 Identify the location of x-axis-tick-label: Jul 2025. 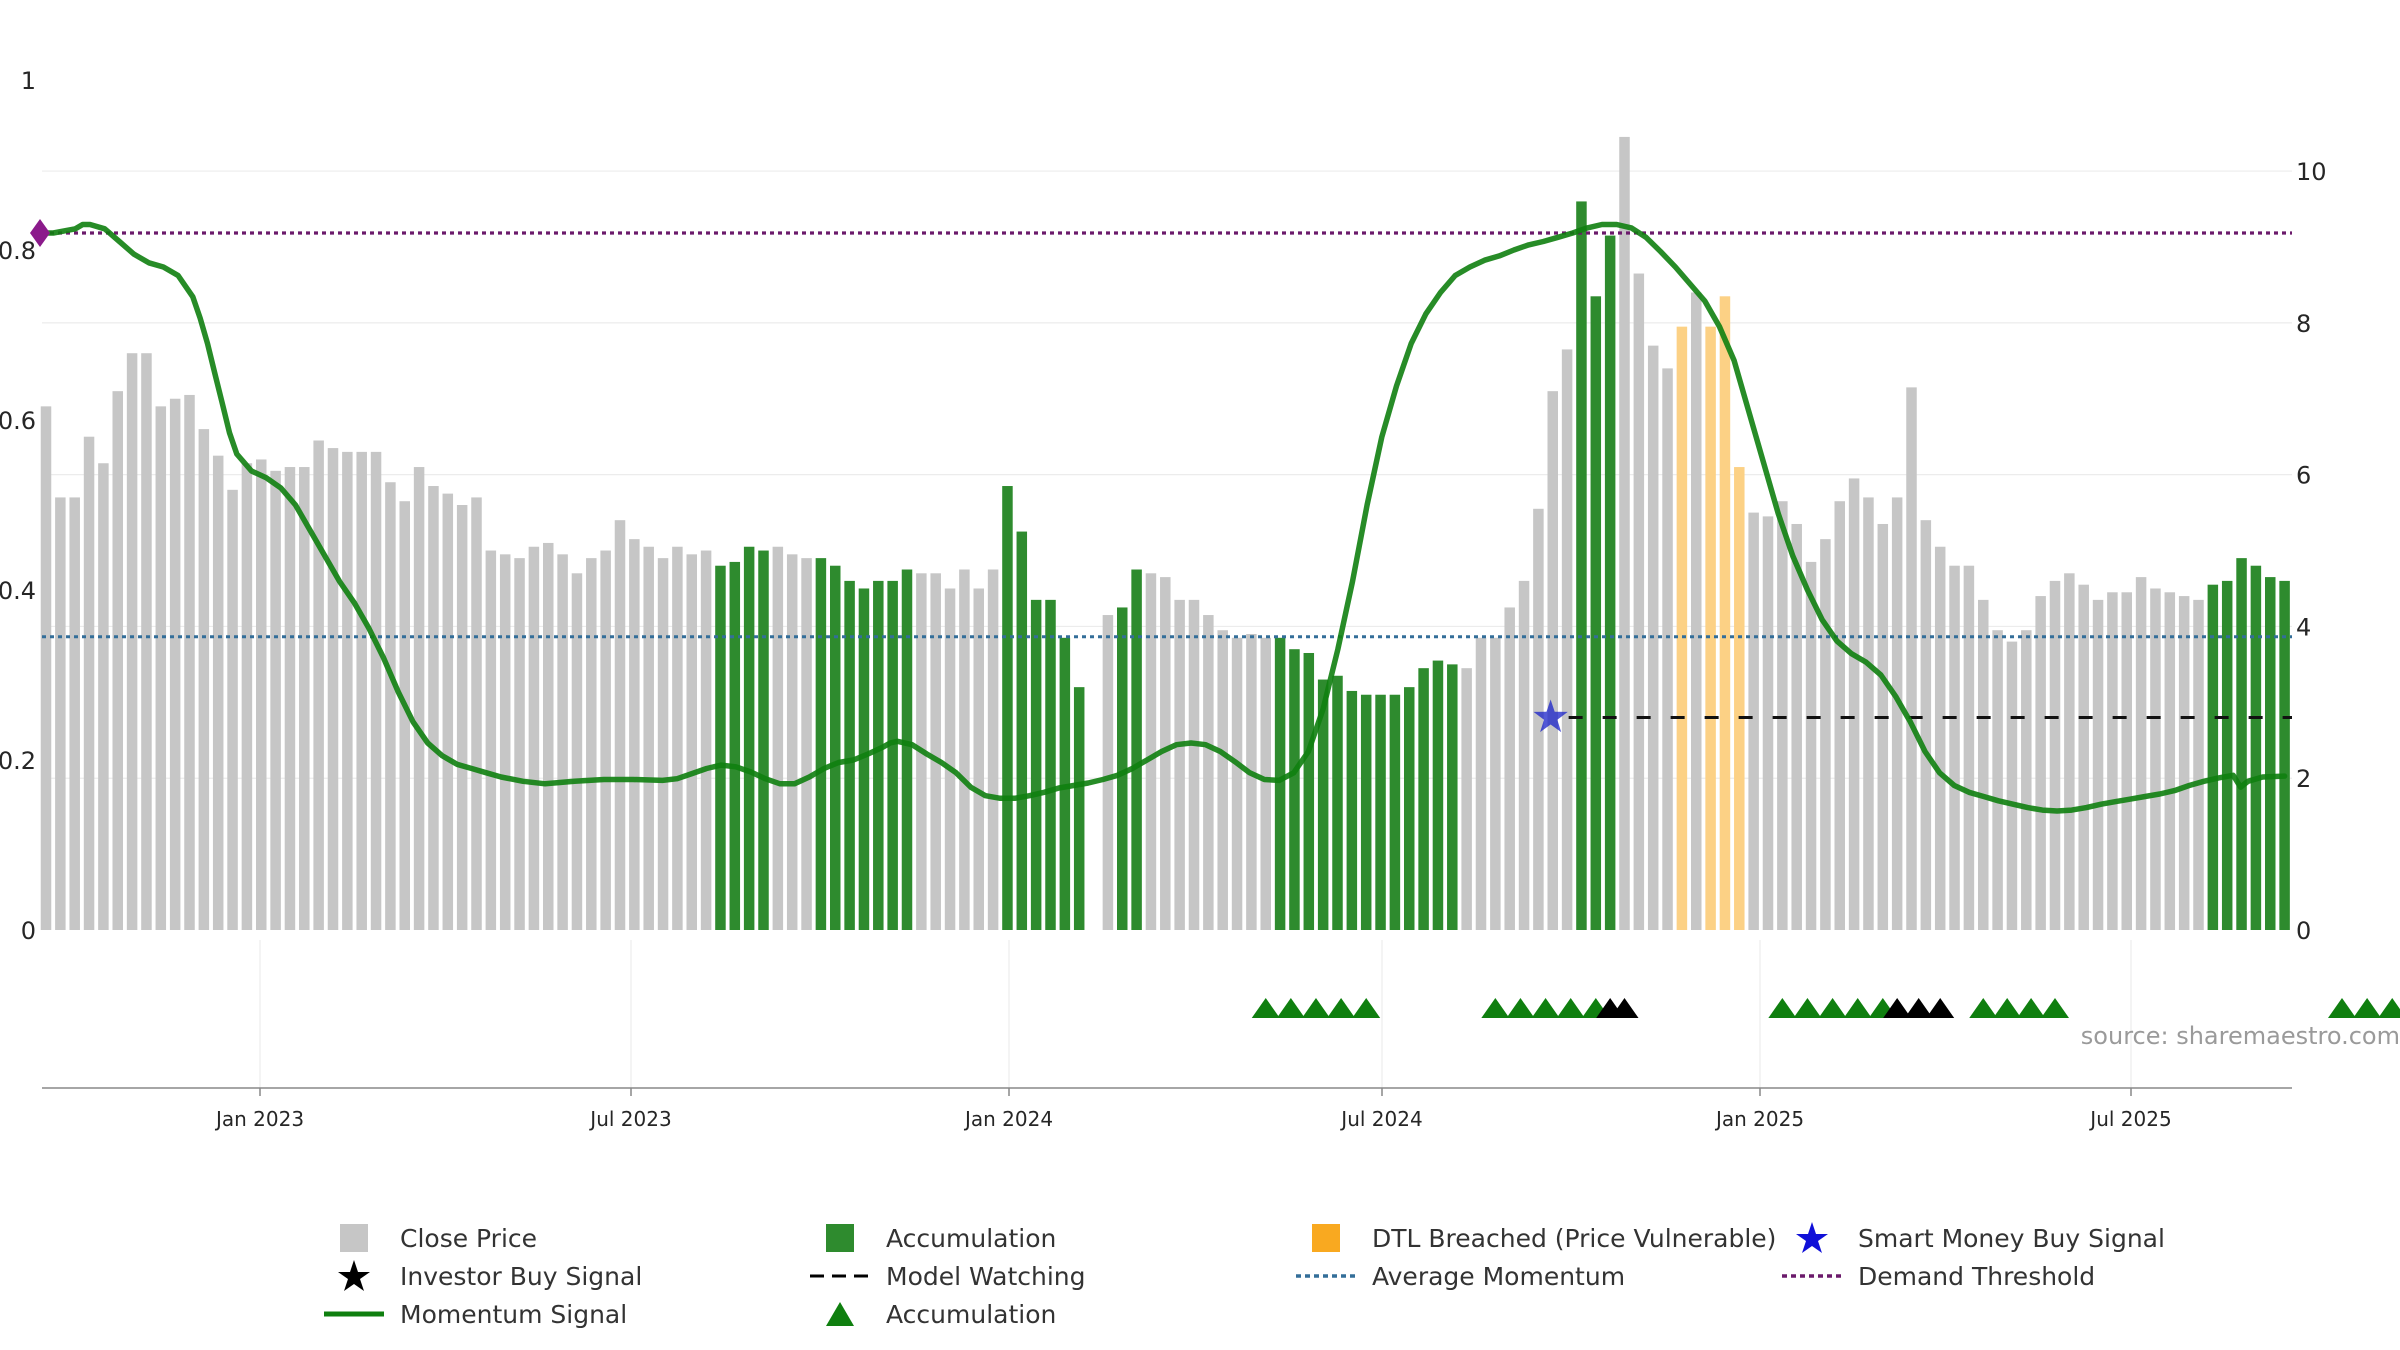
(2129, 1119).